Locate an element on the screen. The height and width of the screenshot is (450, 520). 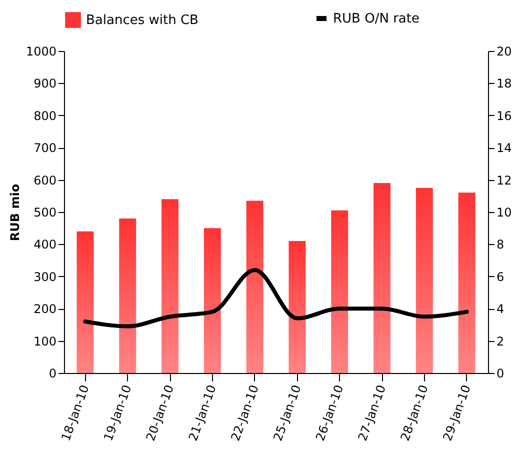
y2-tick-label: 10 is located at coordinates (504, 213).